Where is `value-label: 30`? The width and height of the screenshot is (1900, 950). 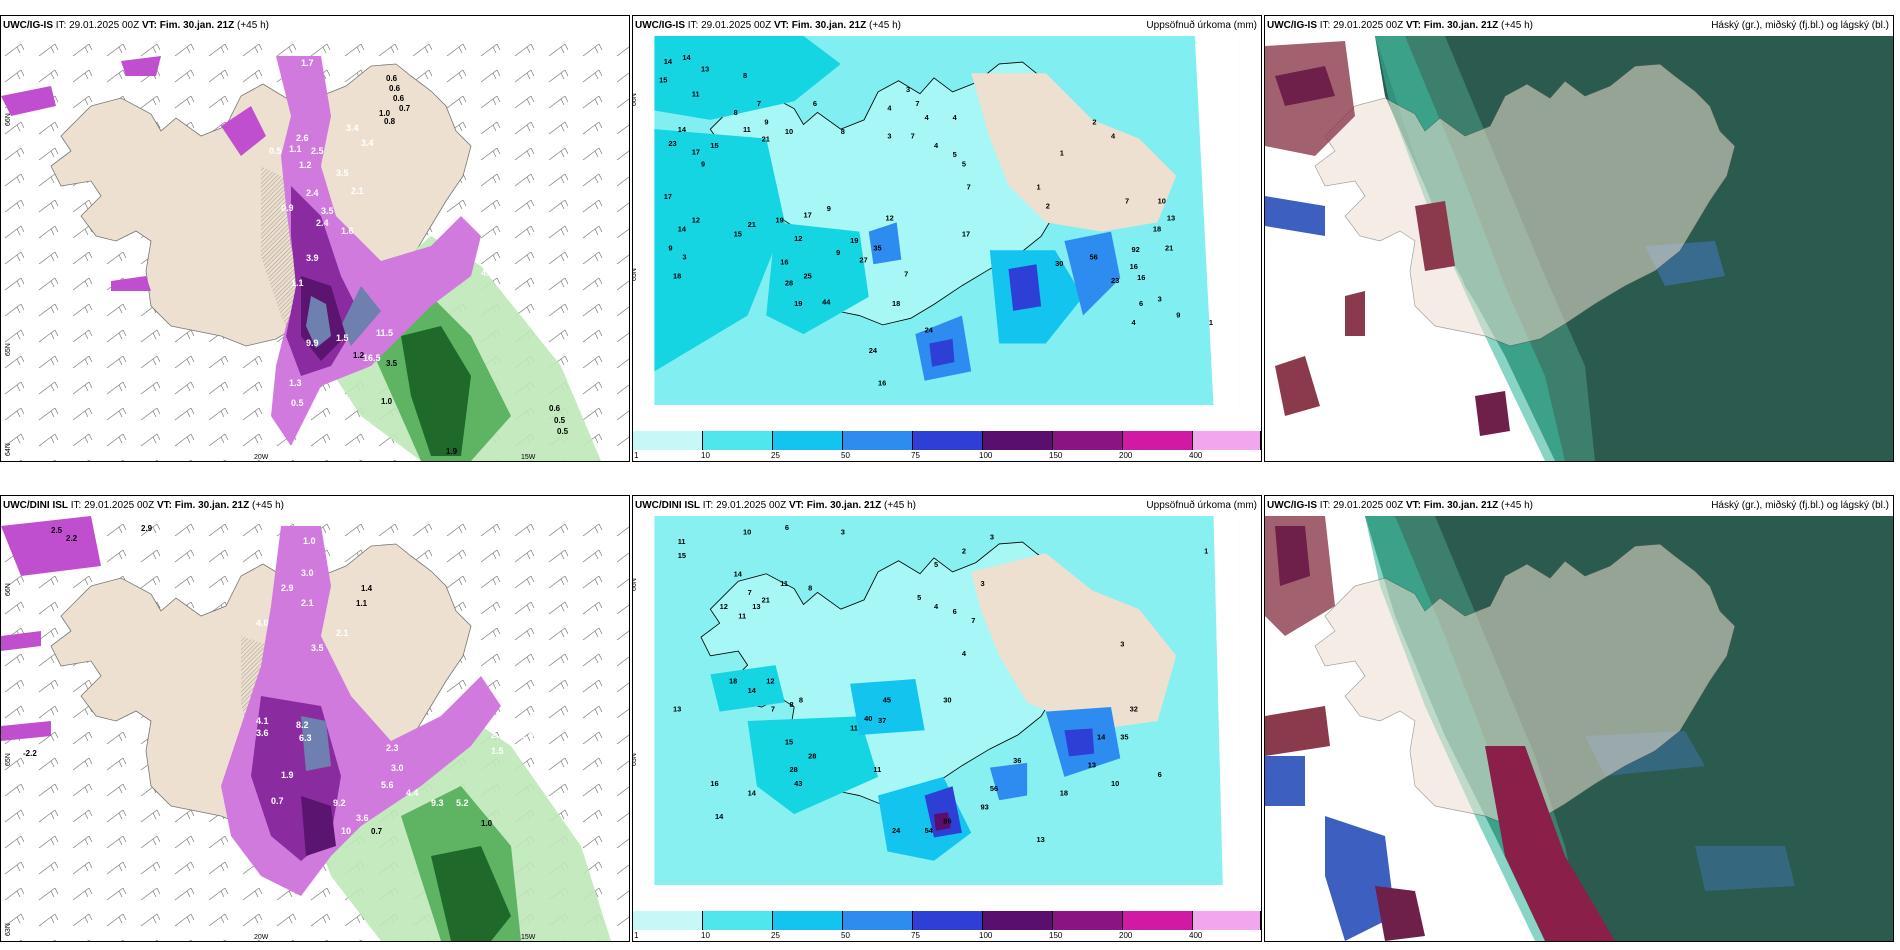
value-label: 30 is located at coordinates (1059, 263).